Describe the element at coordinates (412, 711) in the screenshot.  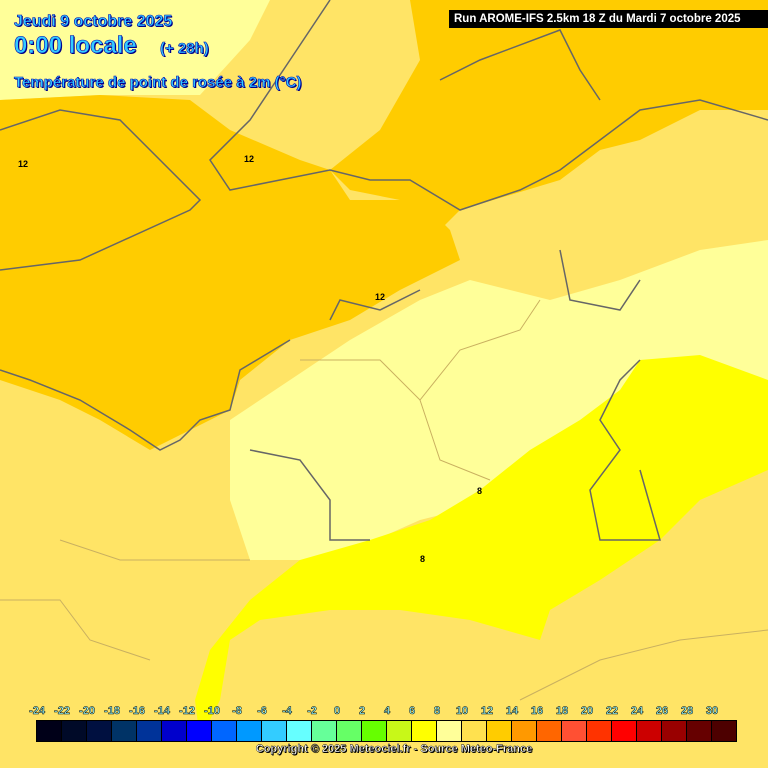
I see `legend-label: 6` at that location.